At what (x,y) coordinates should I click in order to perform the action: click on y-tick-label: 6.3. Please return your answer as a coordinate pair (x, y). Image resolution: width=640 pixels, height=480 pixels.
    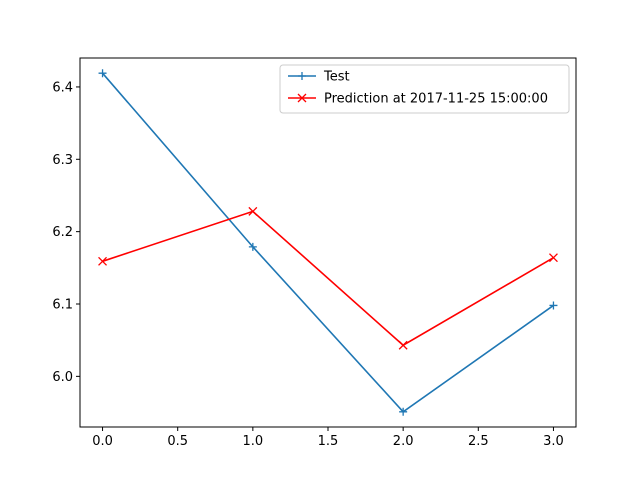
    Looking at the image, I should click on (62, 160).